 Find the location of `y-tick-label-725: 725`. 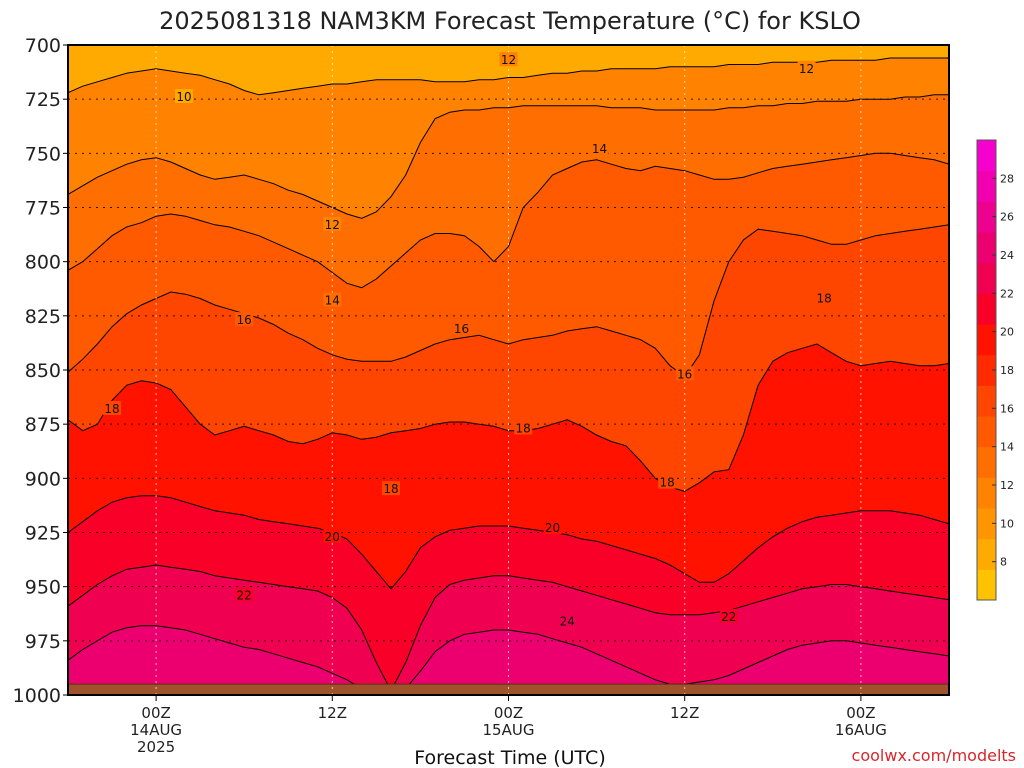

y-tick-label-725: 725 is located at coordinates (43, 100).